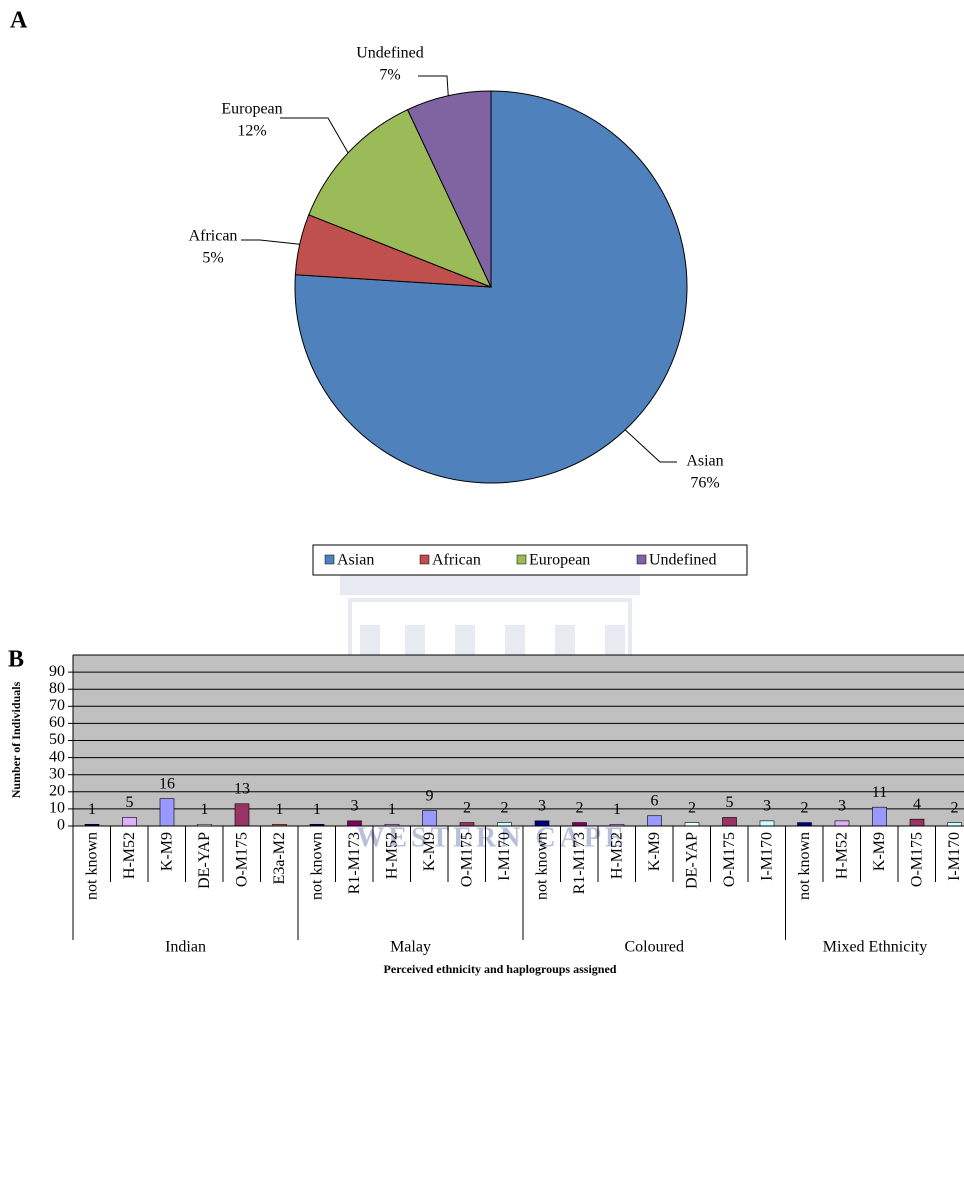 The width and height of the screenshot is (964, 1182). I want to click on bar-value-label: 13, so click(242, 788).